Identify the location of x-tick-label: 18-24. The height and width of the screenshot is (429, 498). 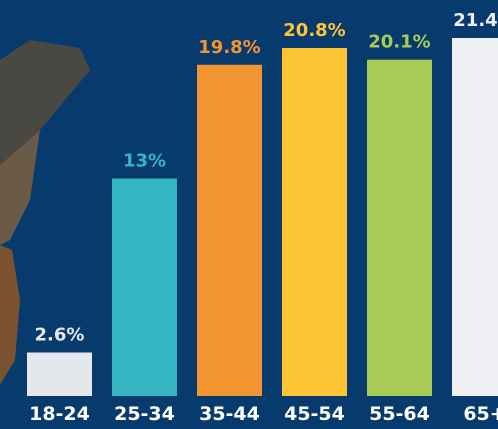
(59, 414).